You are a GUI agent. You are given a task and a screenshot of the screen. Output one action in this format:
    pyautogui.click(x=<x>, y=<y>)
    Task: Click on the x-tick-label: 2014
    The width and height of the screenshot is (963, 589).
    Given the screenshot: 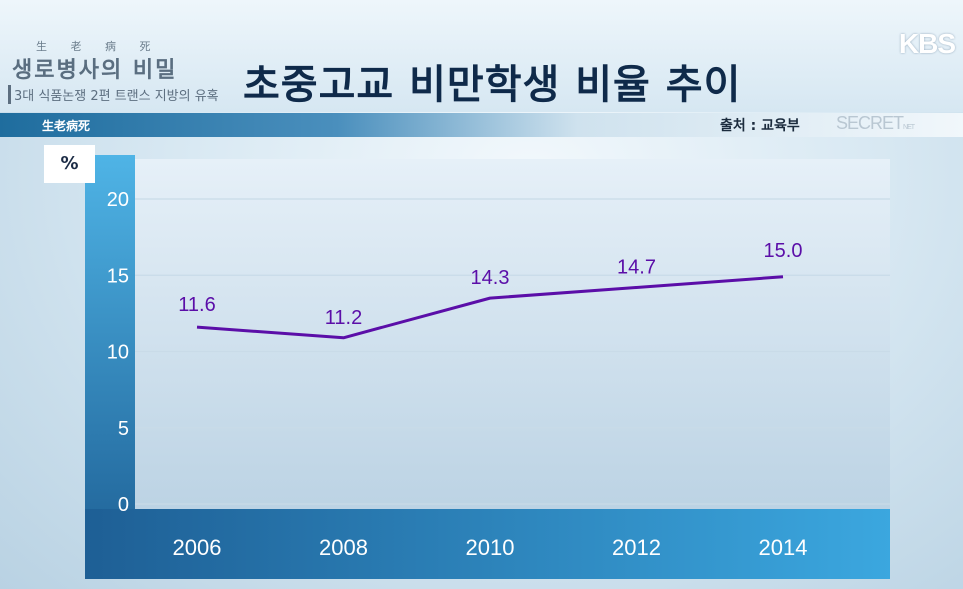 What is the action you would take?
    pyautogui.click(x=783, y=547)
    